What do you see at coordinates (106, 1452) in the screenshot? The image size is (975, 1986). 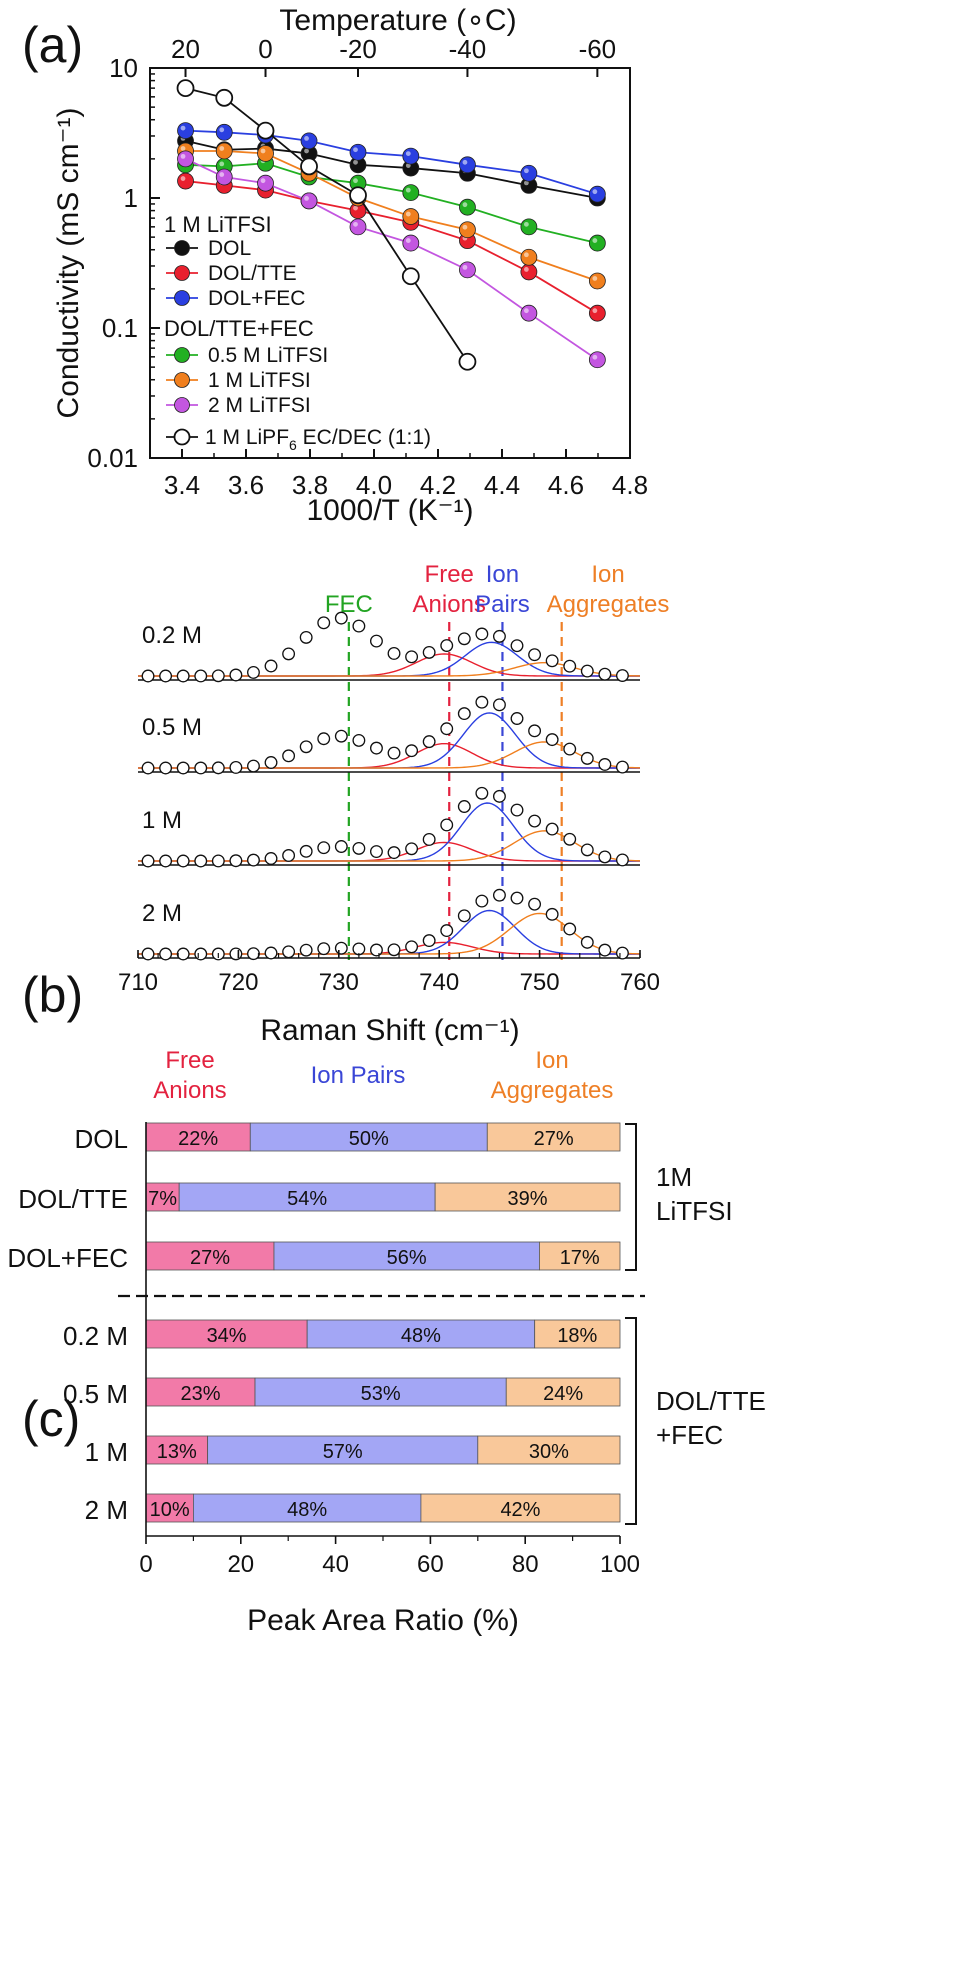 I see `row-label: 1 M` at bounding box center [106, 1452].